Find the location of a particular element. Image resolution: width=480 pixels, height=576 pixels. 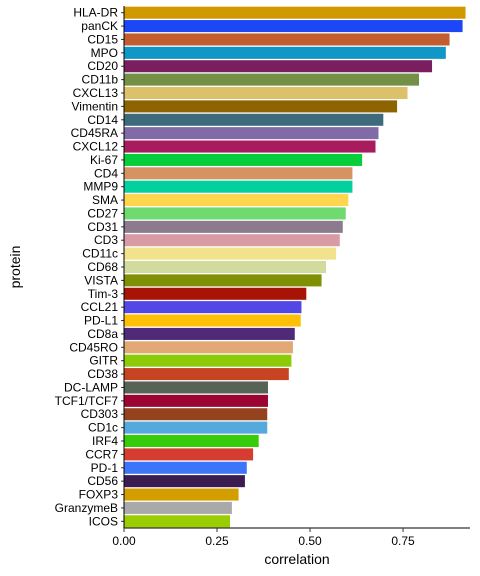

bar-cd11b is located at coordinates (272, 79).